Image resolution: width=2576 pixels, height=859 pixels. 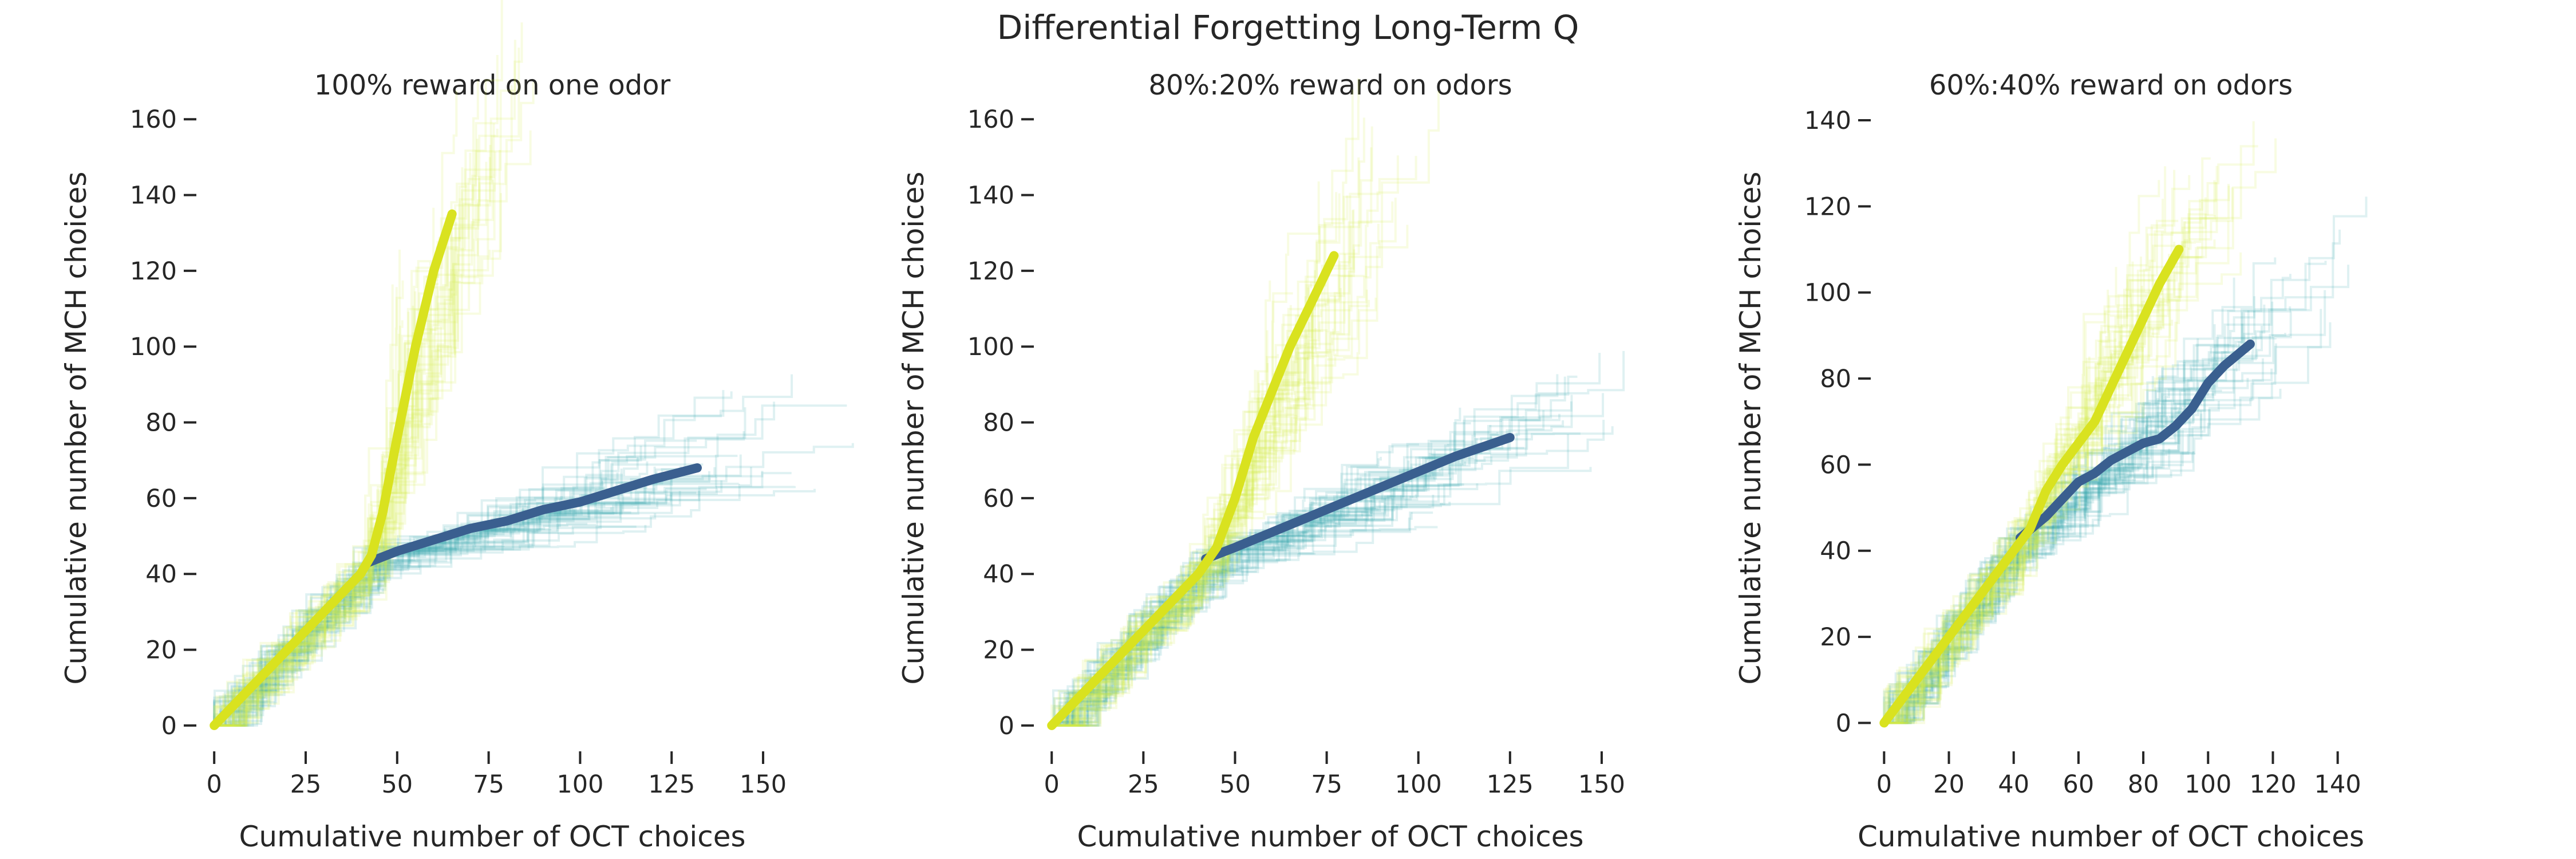 I want to click on x-tick-label: 20, so click(x=1949, y=784).